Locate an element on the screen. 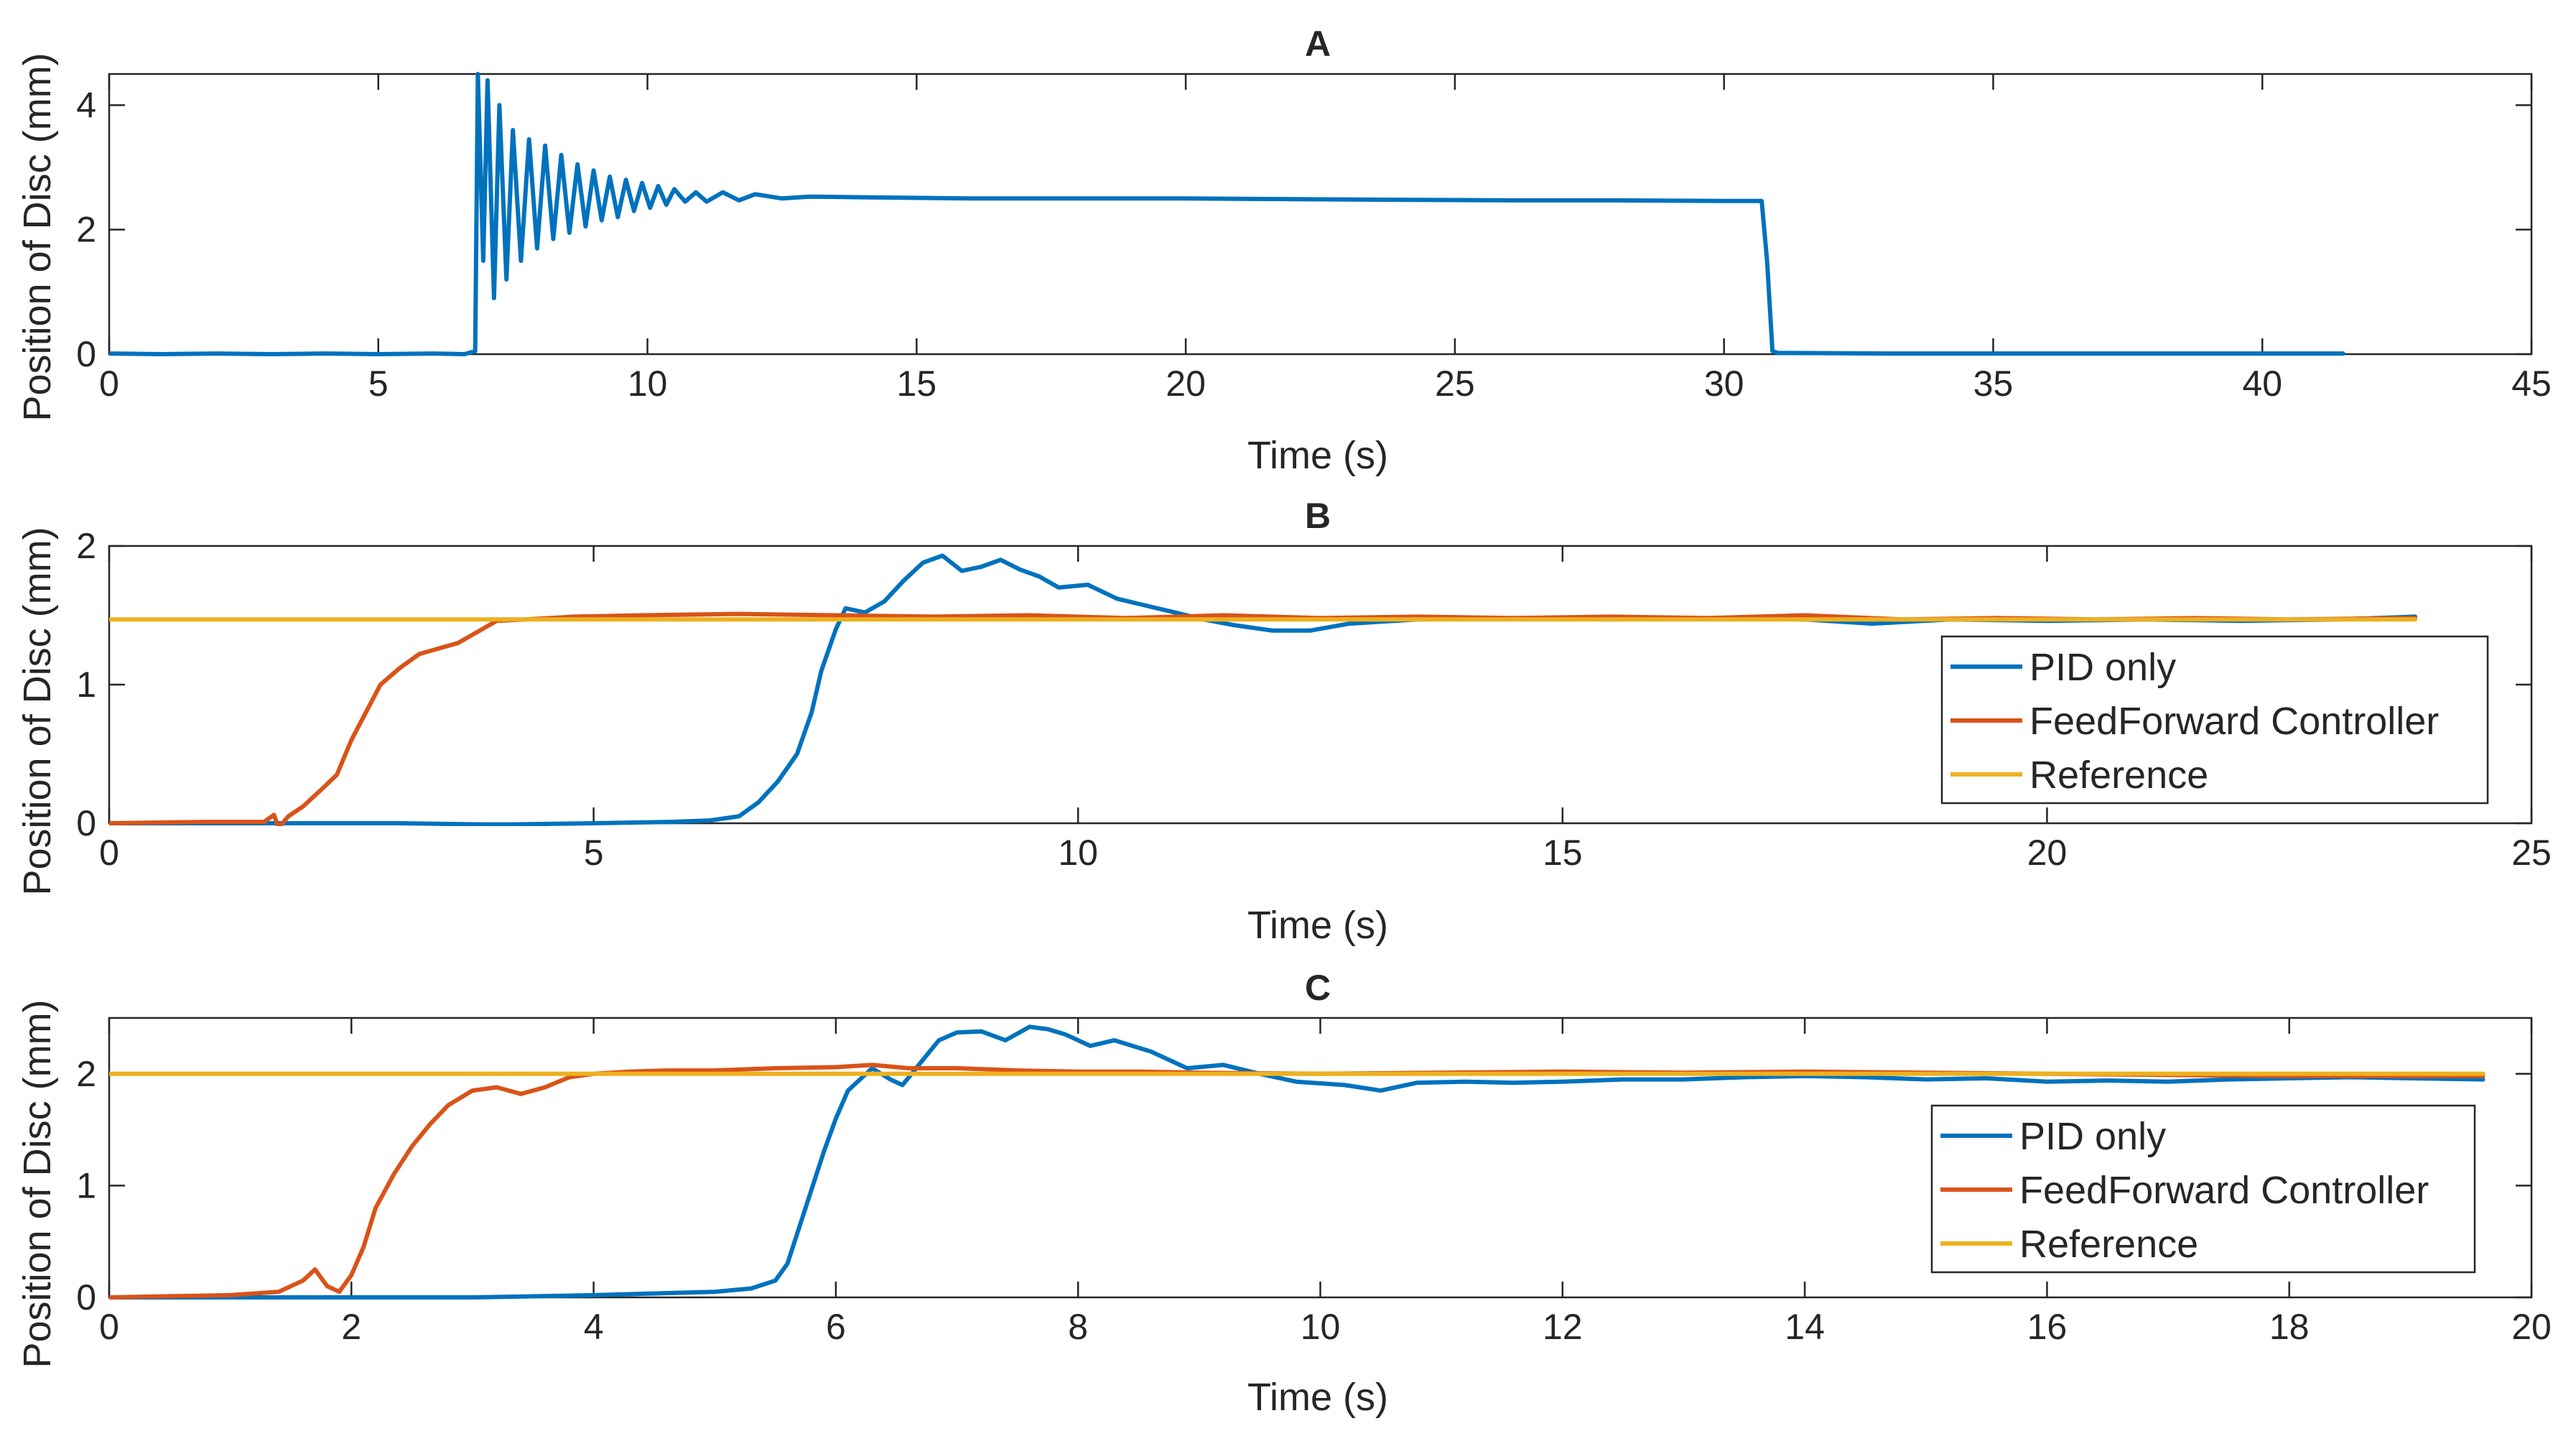  panel-c-xtick-label: 20 is located at coordinates (2531, 1327).